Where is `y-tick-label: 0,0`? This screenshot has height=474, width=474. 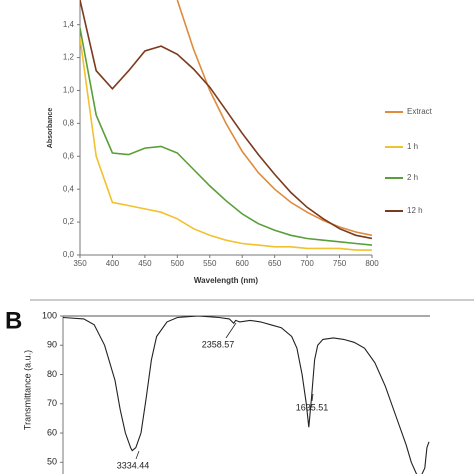
y-tick-label: 0,0 is located at coordinates (69, 254).